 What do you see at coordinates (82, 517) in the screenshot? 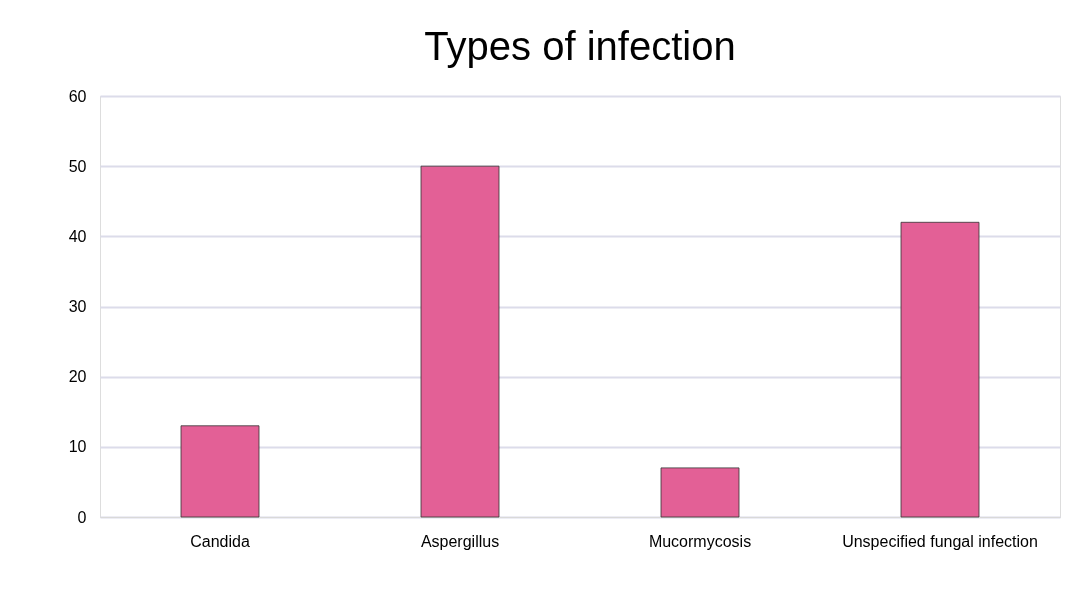
I see `y-tick-label: 0` at bounding box center [82, 517].